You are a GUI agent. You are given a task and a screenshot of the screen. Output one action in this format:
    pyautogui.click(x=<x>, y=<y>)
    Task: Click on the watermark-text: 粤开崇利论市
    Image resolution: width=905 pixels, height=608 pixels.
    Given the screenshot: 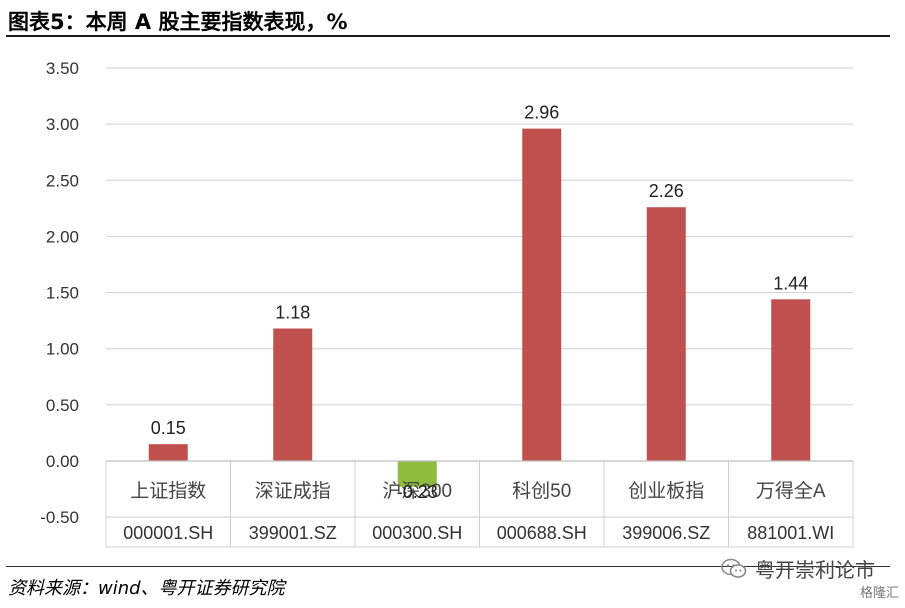 What is the action you would take?
    pyautogui.click(x=815, y=570)
    